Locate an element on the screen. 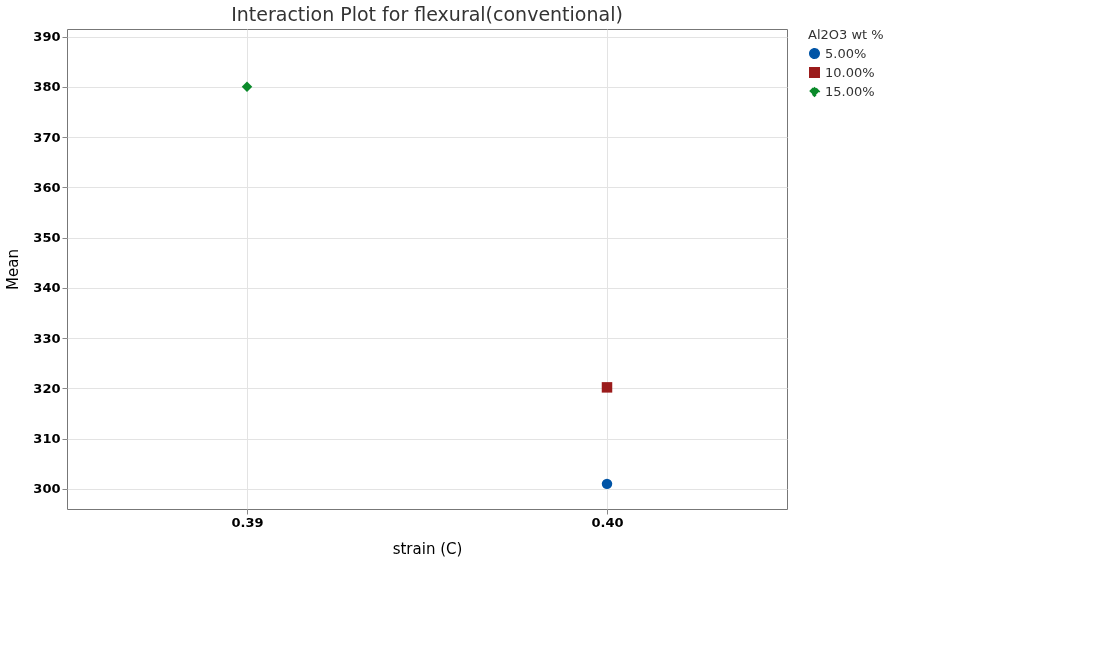  x-tick-label: 0.40 is located at coordinates (607, 522).